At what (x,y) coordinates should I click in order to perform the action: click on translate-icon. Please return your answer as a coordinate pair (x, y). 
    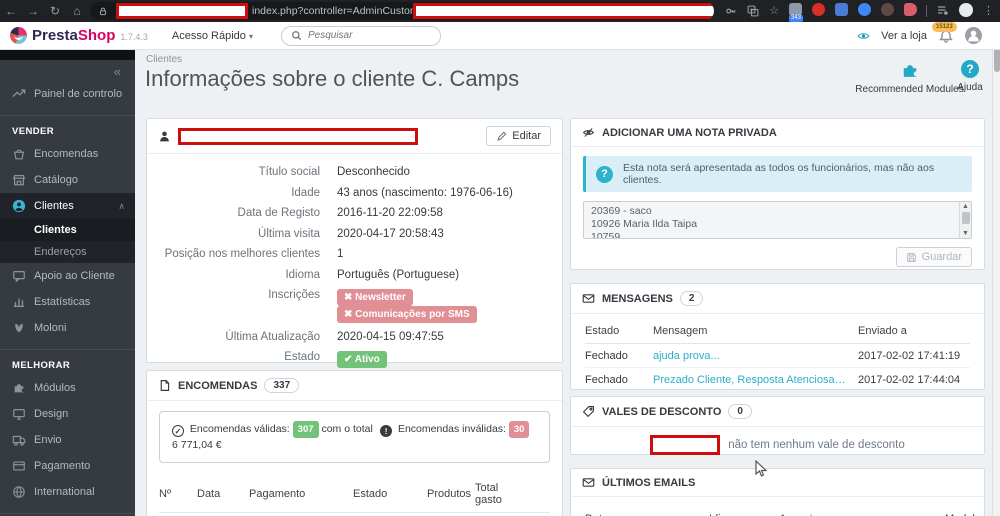
    Looking at the image, I should click on (753, 11).